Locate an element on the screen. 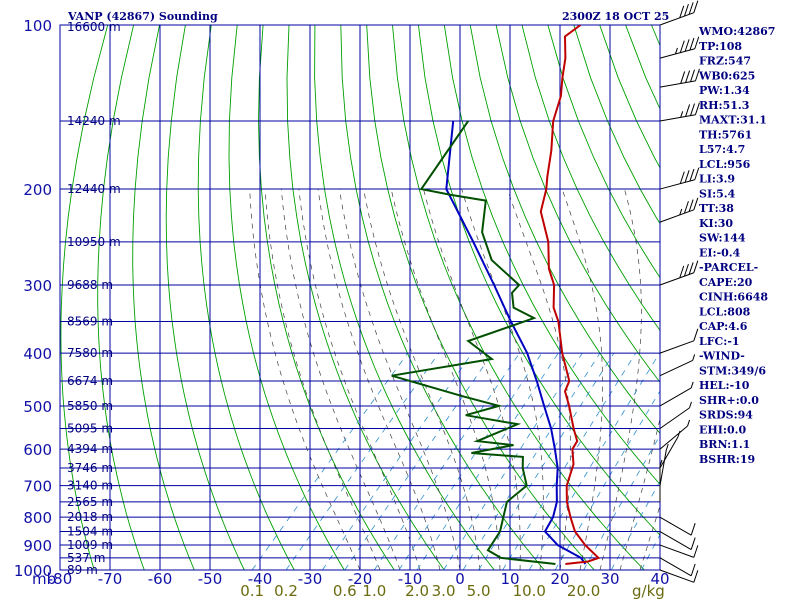 This screenshot has height=600, width=800. mixing-ratio-unit: g/kg is located at coordinates (648, 591).